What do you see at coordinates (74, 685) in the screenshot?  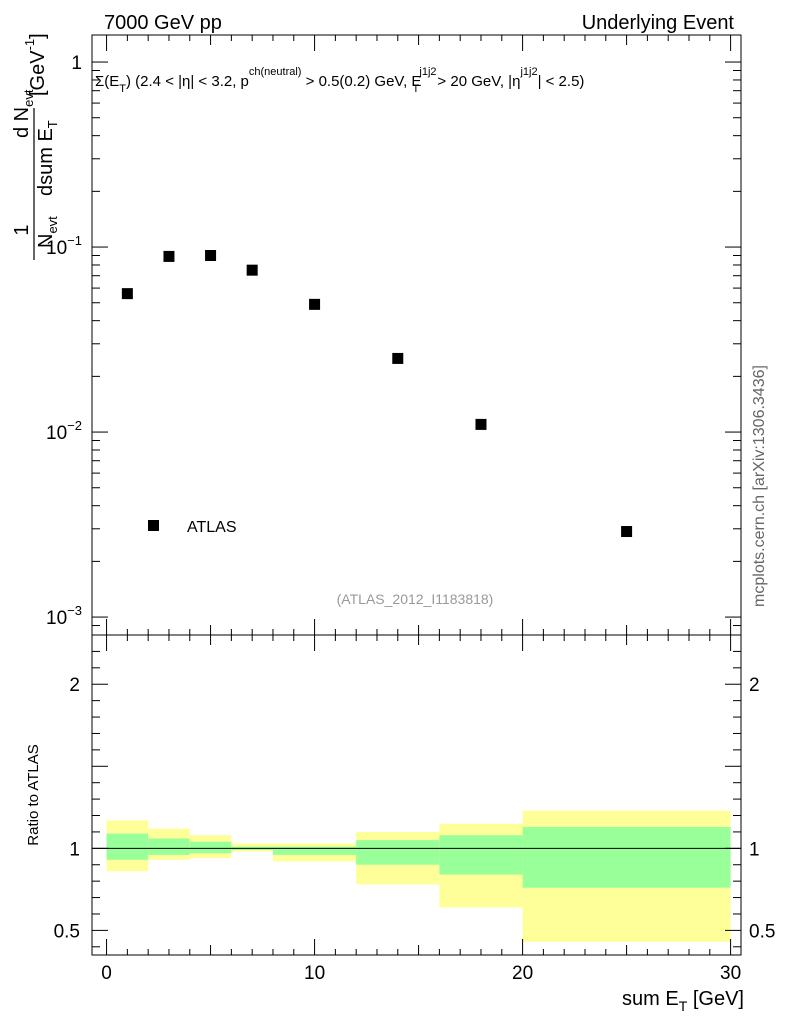 I see `ratio-y-tick-label-2: 2` at bounding box center [74, 685].